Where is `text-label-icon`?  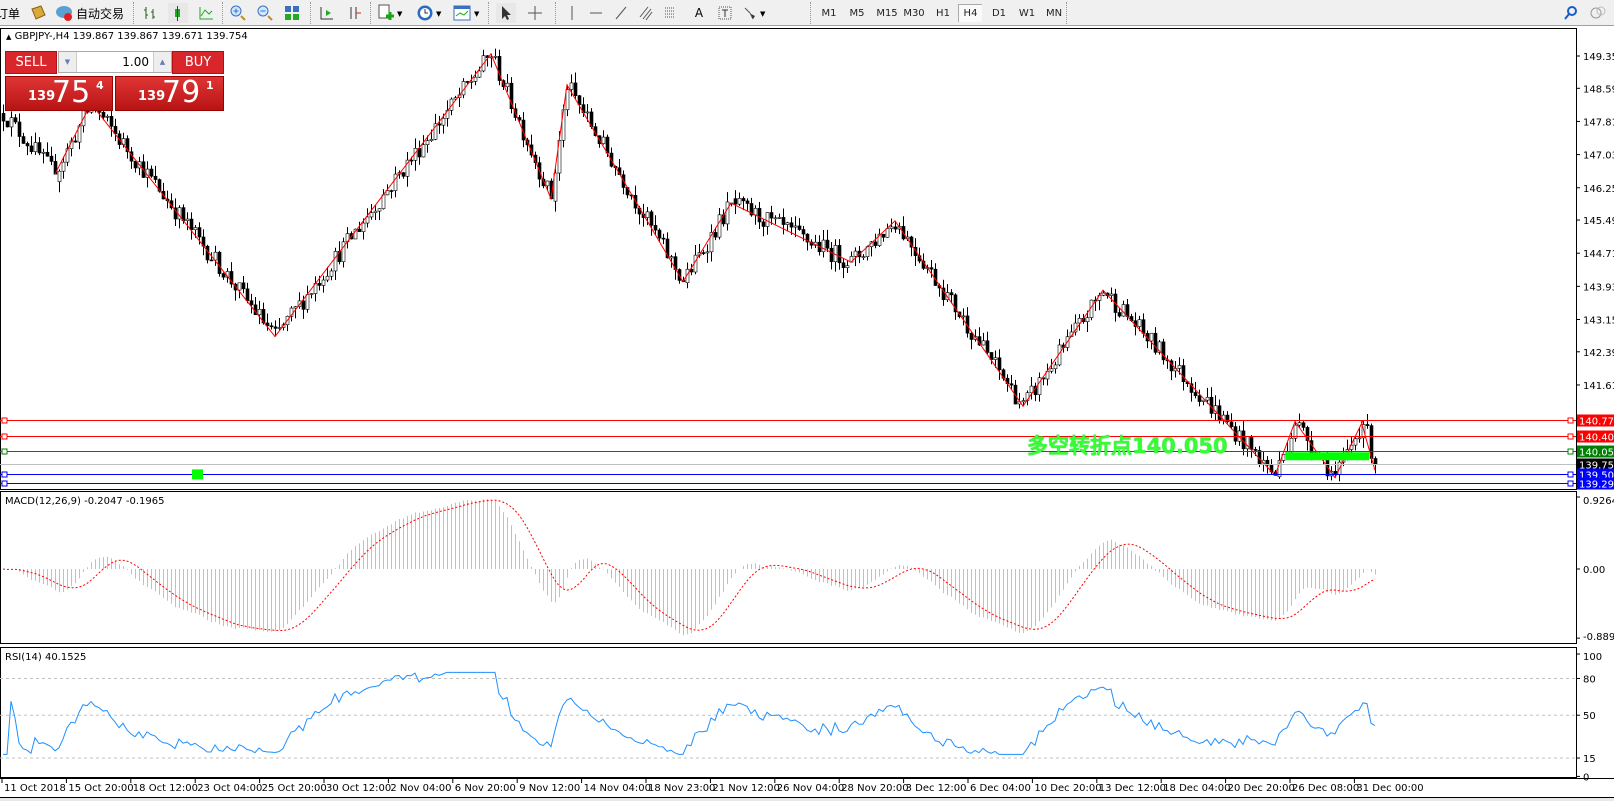
text-label-icon is located at coordinates (725, 13).